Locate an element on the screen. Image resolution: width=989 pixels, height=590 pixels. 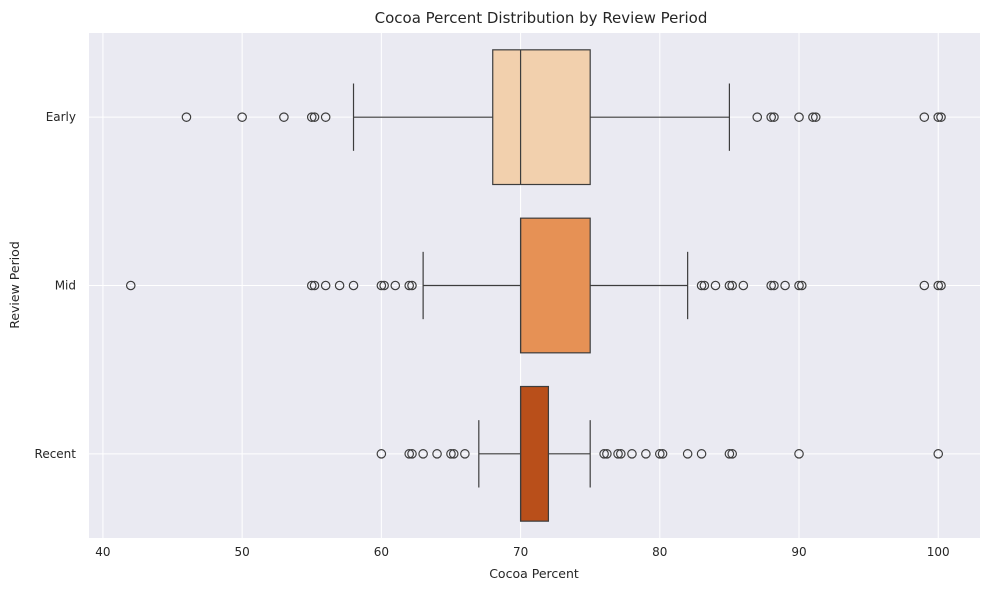
x-tick-label-100: 100 is located at coordinates (938, 552).